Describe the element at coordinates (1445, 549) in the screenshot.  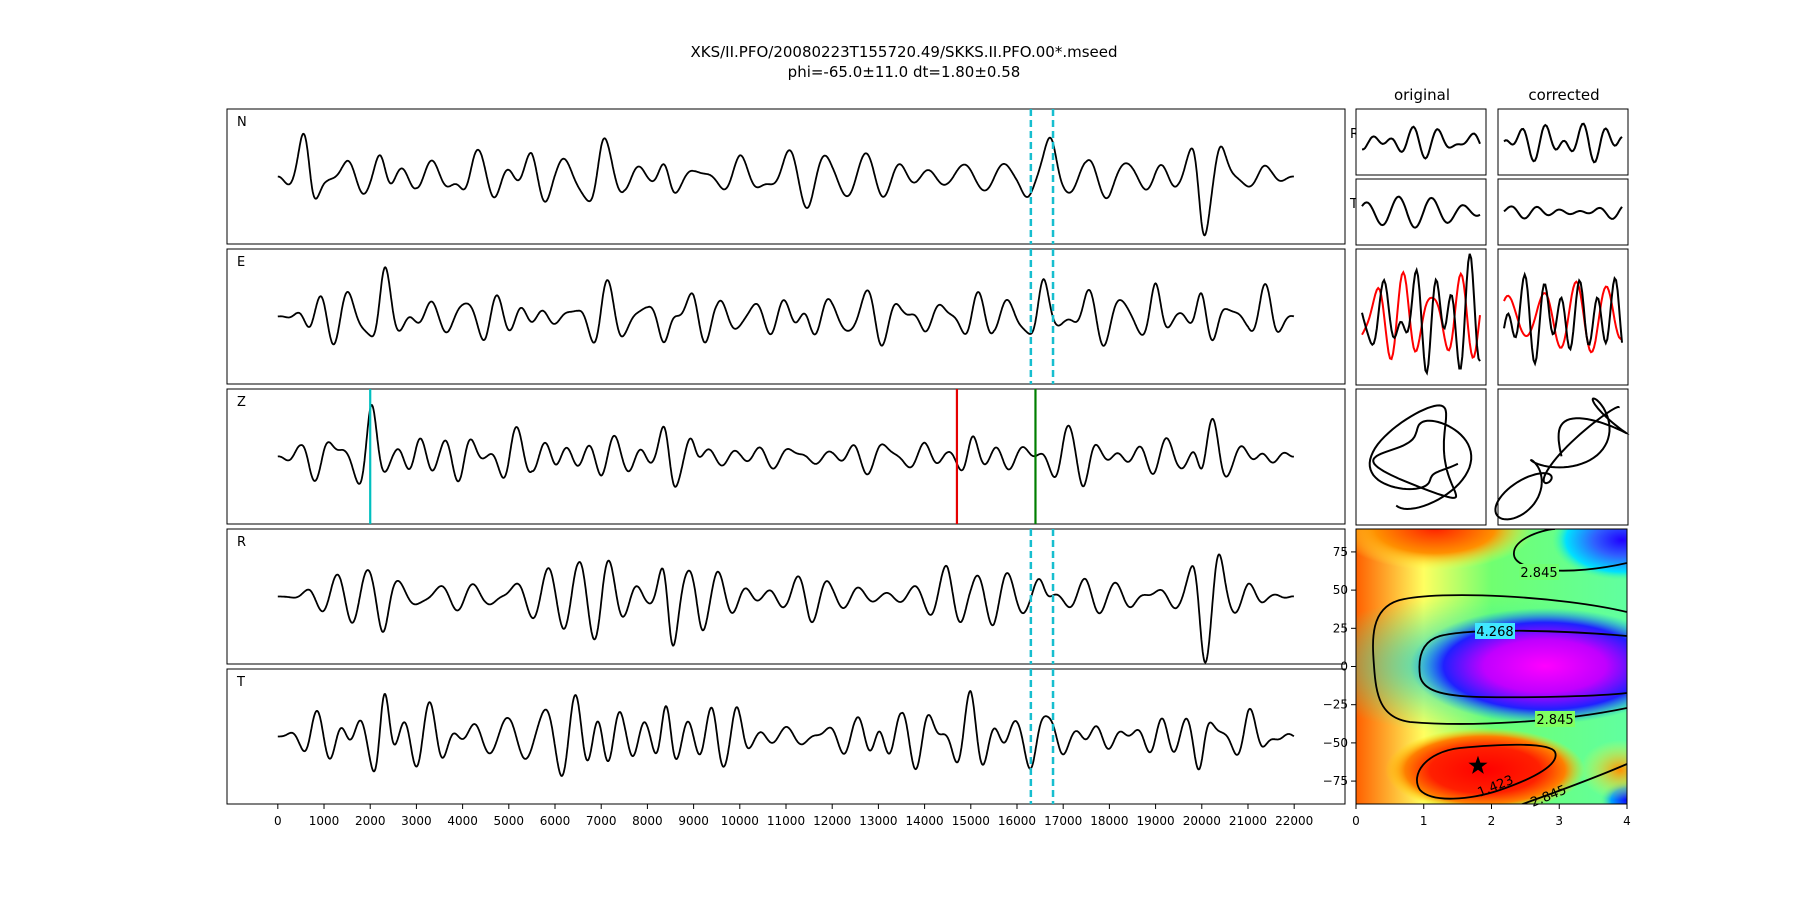
I see `heatmap-top-red` at that location.